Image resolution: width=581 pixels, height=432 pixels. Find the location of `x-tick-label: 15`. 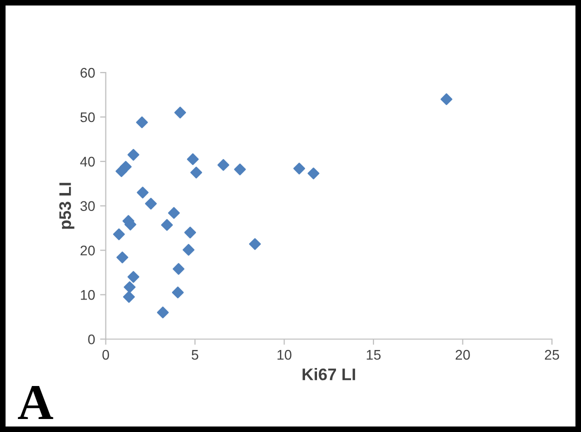

x-tick-label: 15 is located at coordinates (373, 355).